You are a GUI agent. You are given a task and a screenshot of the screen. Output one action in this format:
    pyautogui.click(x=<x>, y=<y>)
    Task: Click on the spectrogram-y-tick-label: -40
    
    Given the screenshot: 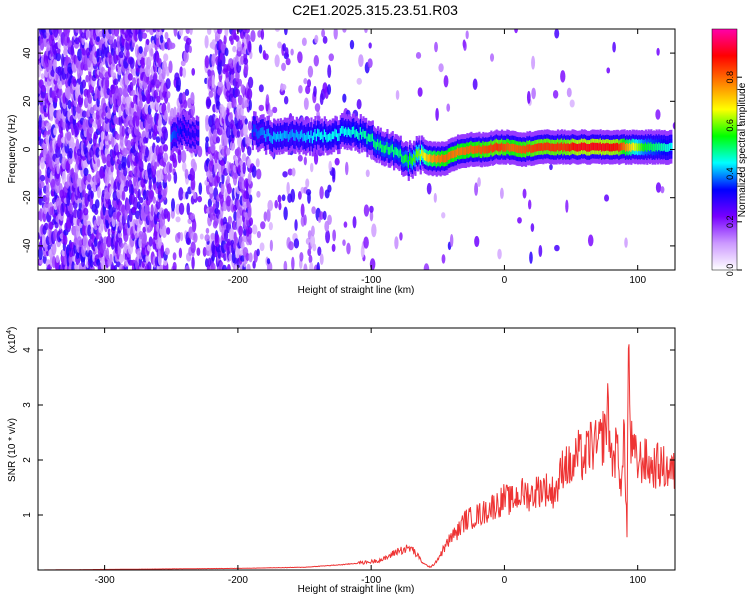 What is the action you would take?
    pyautogui.click(x=27, y=245)
    